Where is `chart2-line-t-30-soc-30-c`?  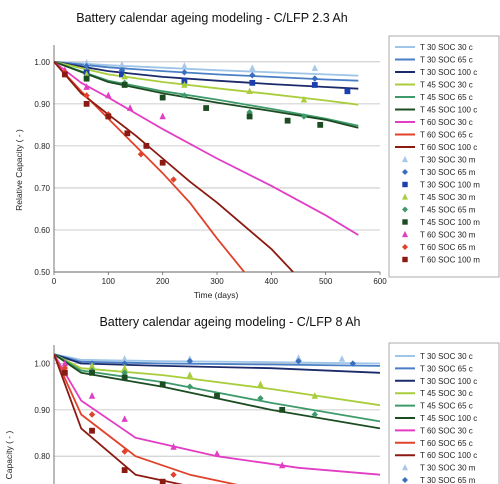 chart2-line-t-30-soc-30-c is located at coordinates (217, 359).